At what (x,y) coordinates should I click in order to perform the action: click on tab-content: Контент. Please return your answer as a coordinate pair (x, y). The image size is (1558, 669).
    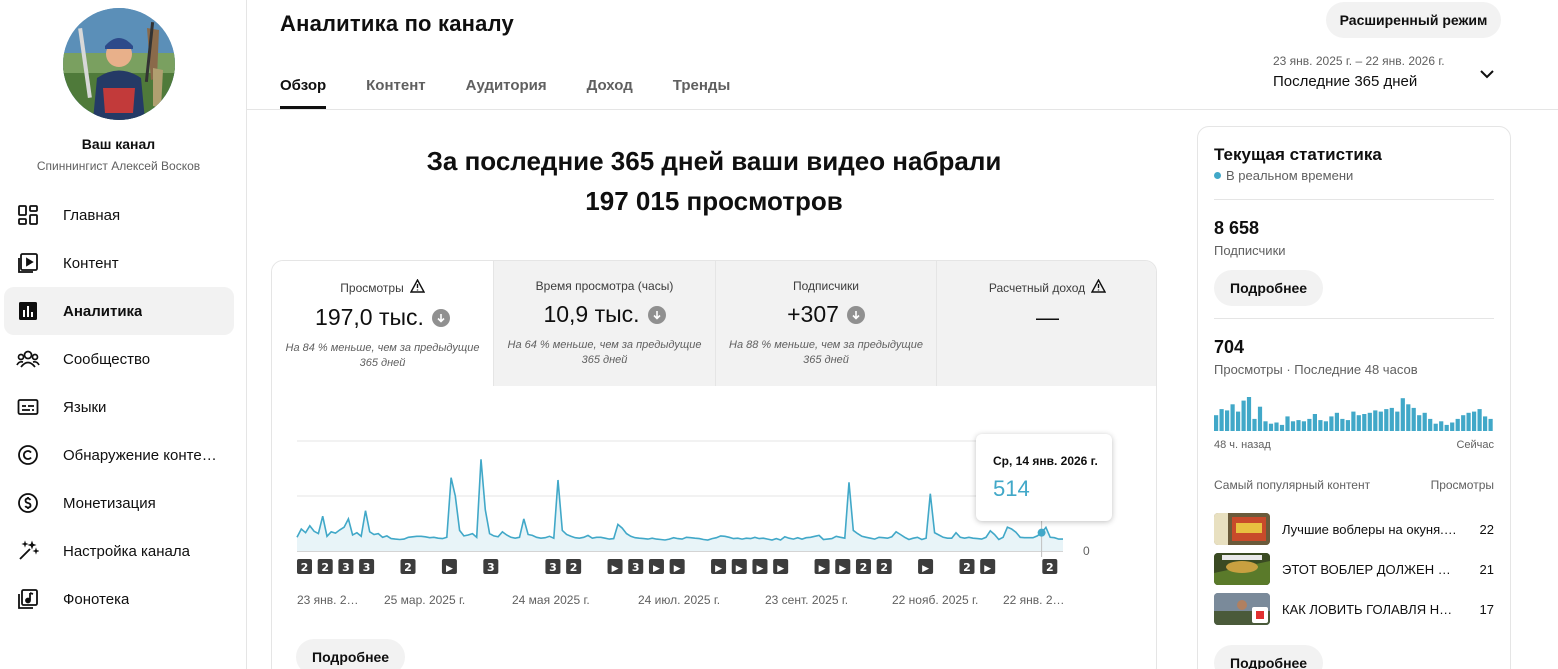
    Looking at the image, I should click on (396, 85).